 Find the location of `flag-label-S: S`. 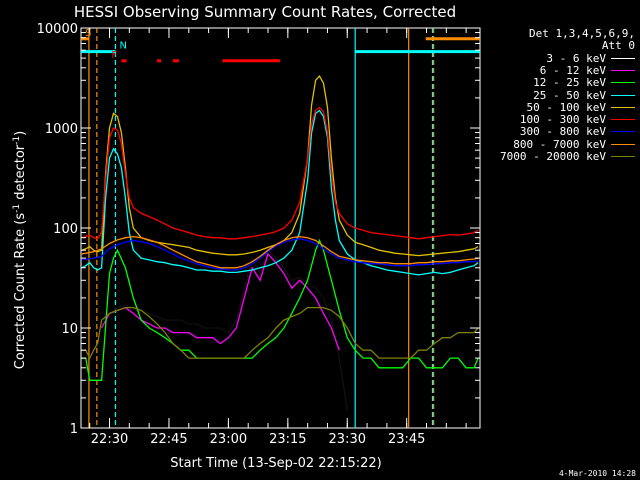

flag-label-S: S is located at coordinates (88, 33).